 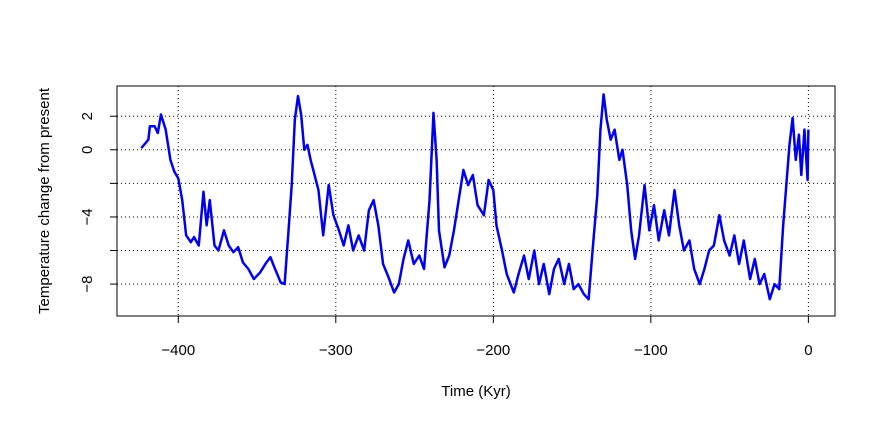 What do you see at coordinates (651, 350) in the screenshot?
I see `x-tick-label: −100` at bounding box center [651, 350].